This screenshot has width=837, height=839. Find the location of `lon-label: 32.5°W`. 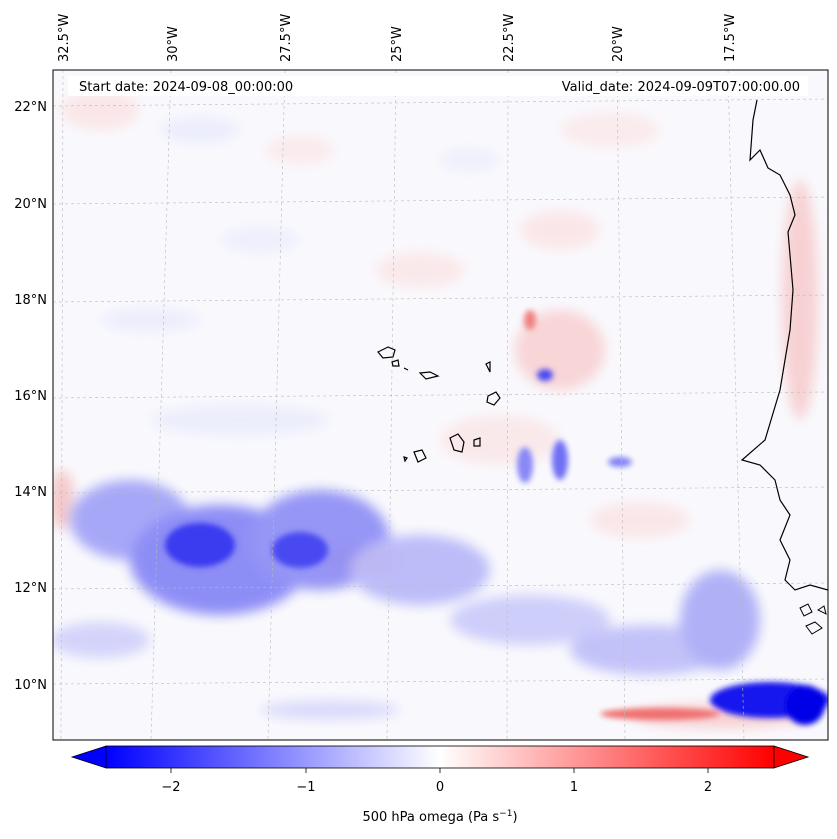

lon-label: 32.5°W is located at coordinates (64, 38).